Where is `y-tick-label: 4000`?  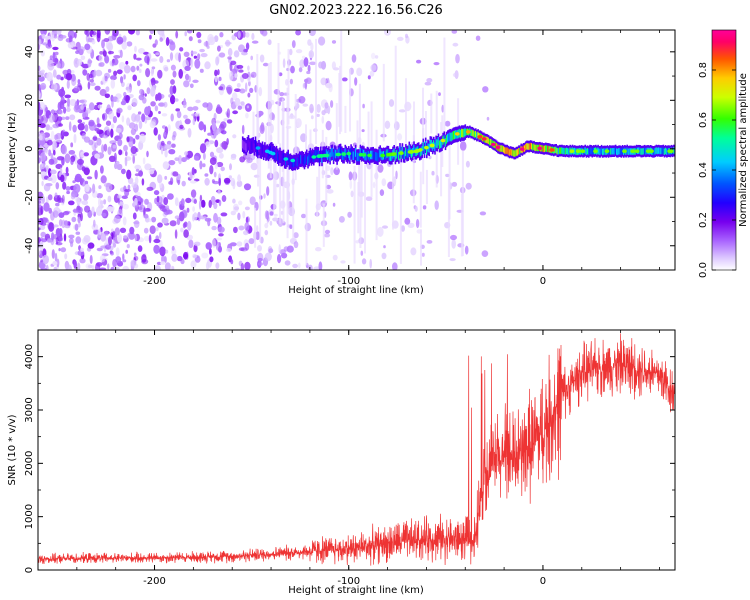
y-tick-label: 4000 is located at coordinates (29, 356).